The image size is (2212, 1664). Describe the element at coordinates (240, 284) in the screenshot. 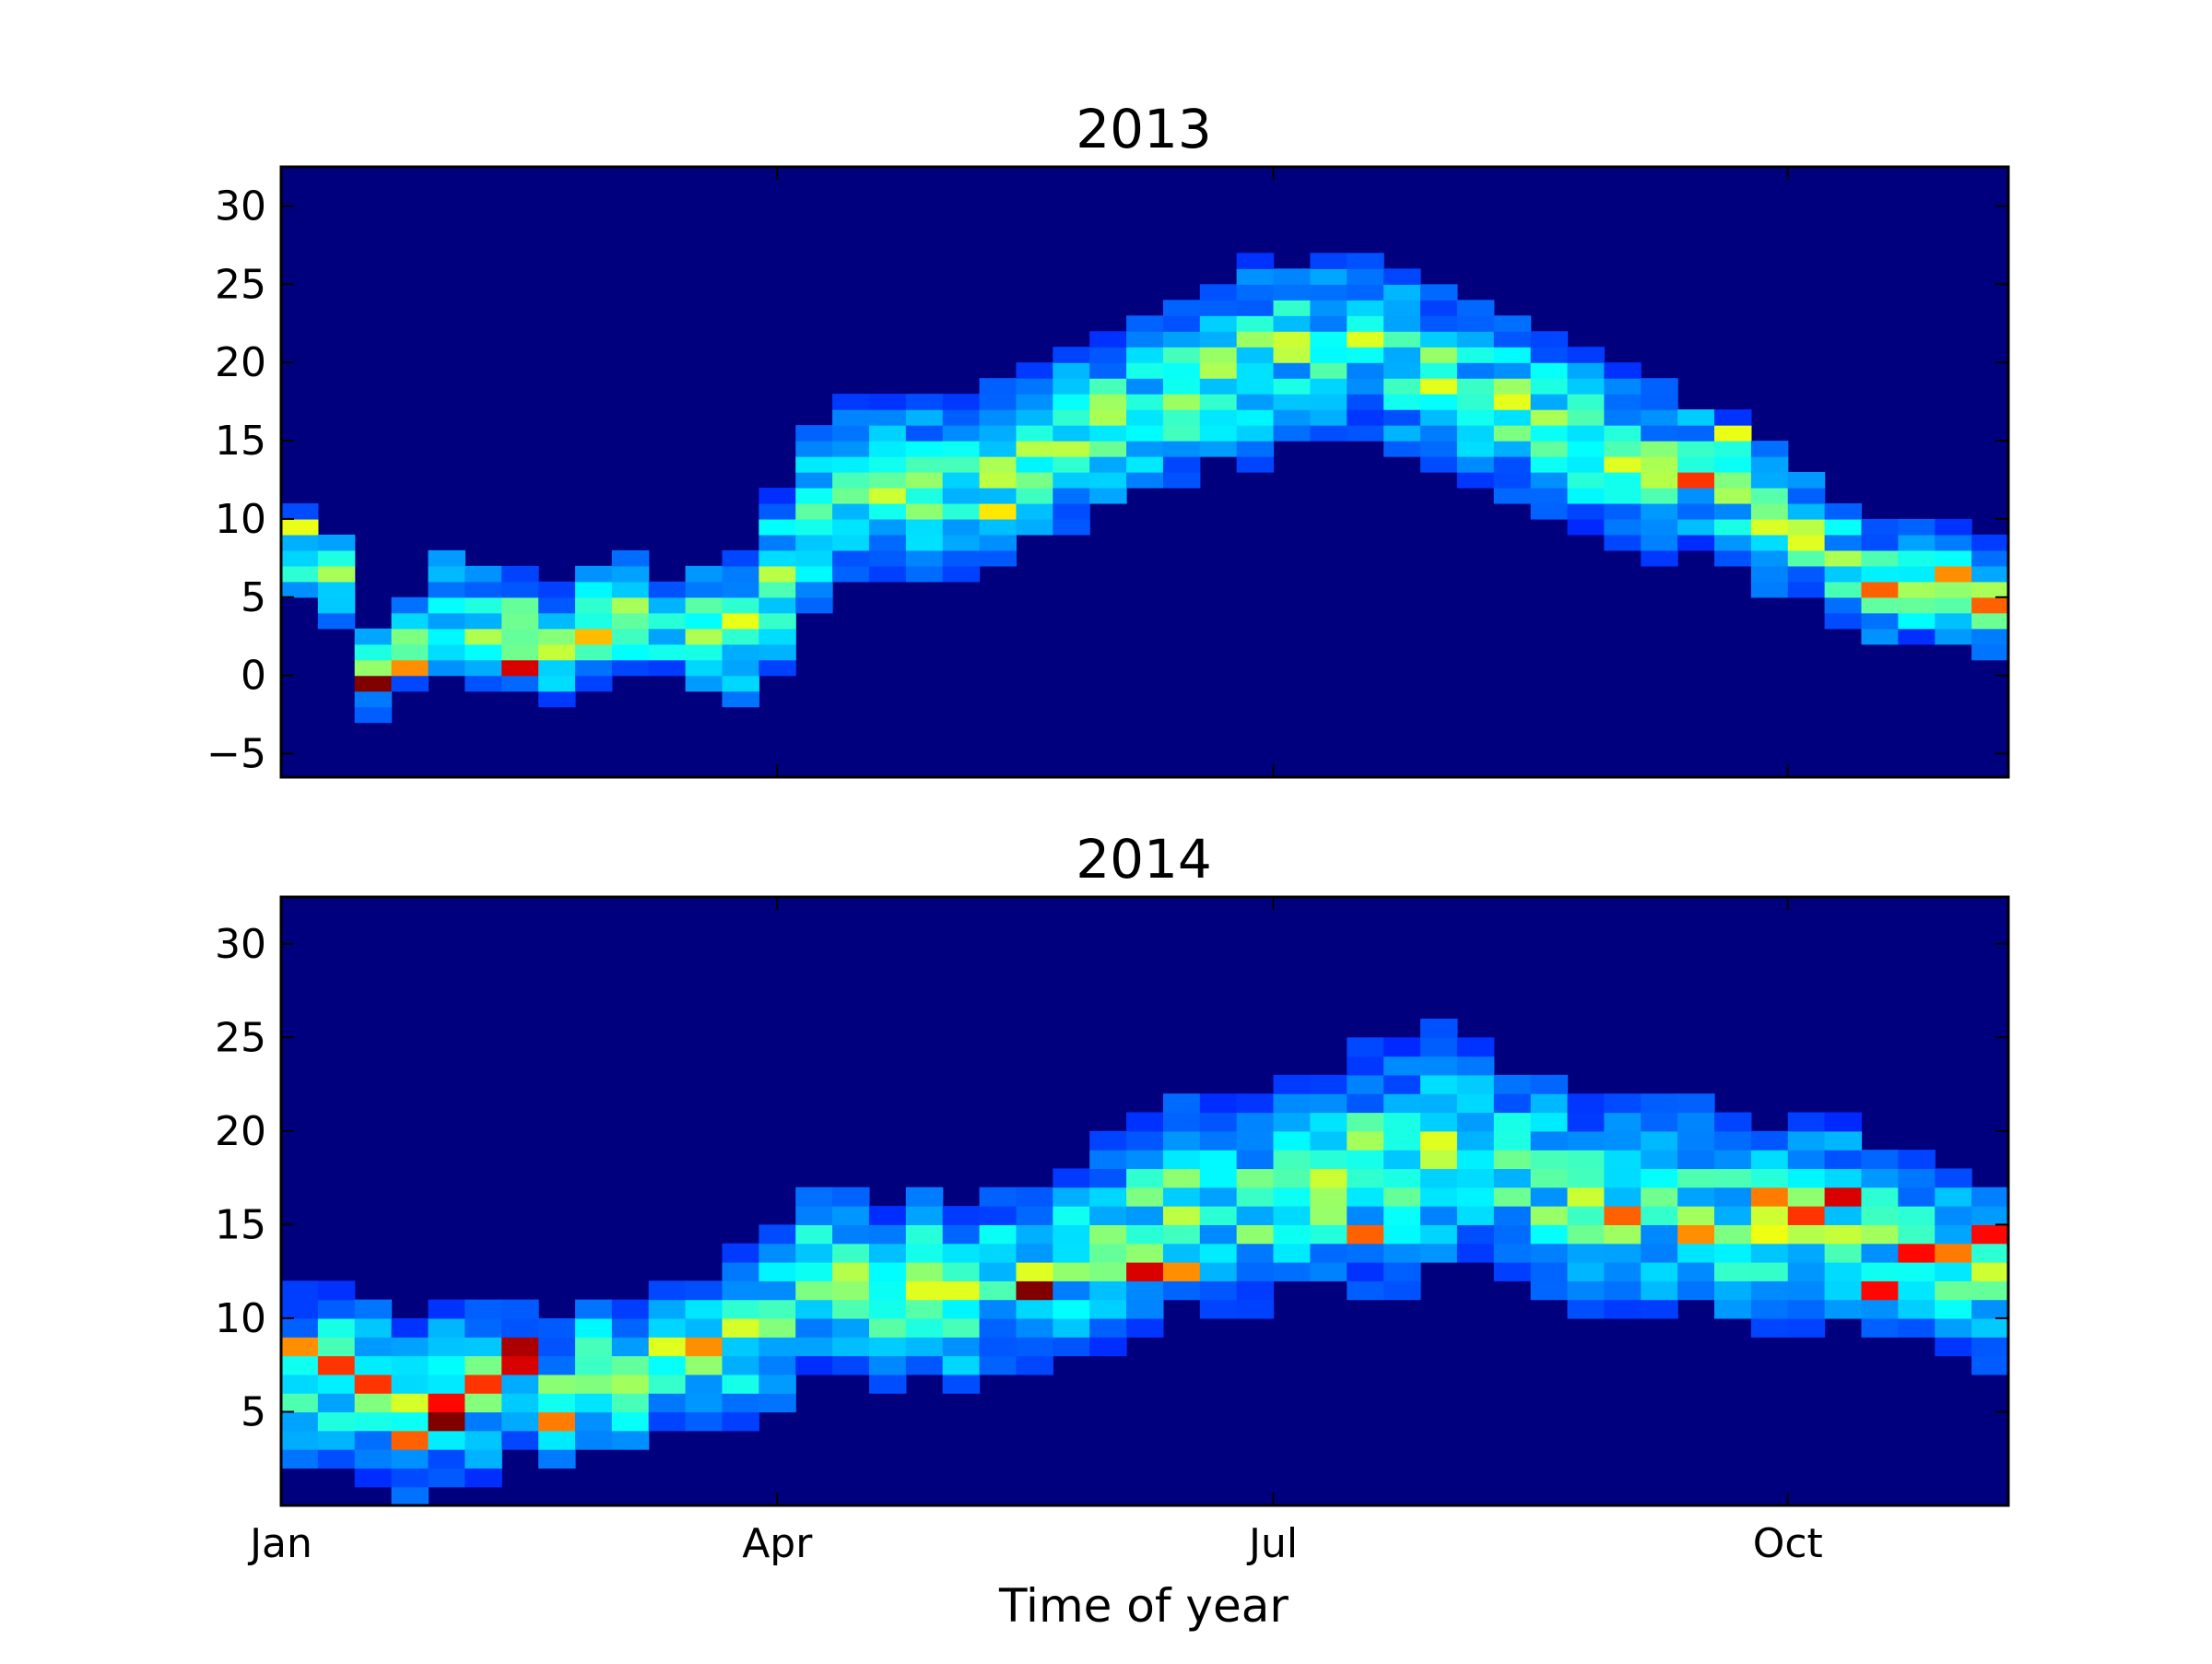

I see `y-tick-label: 25` at that location.